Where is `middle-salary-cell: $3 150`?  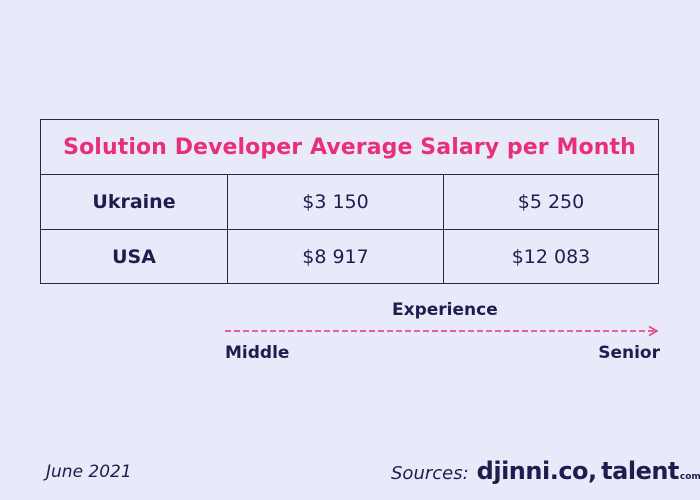
middle-salary-cell: $3 150 is located at coordinates (336, 202).